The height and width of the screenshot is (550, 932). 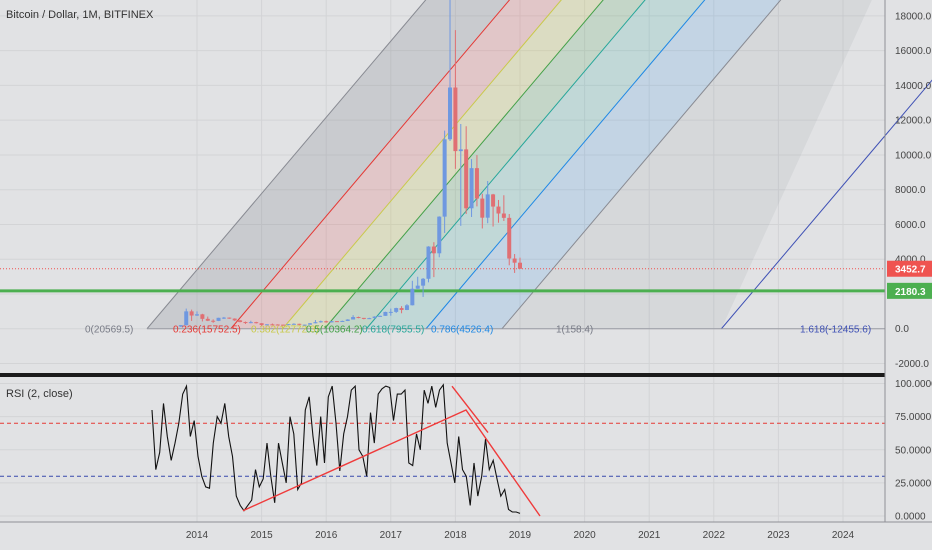 I want to click on year-label: 2017, so click(x=391, y=535).